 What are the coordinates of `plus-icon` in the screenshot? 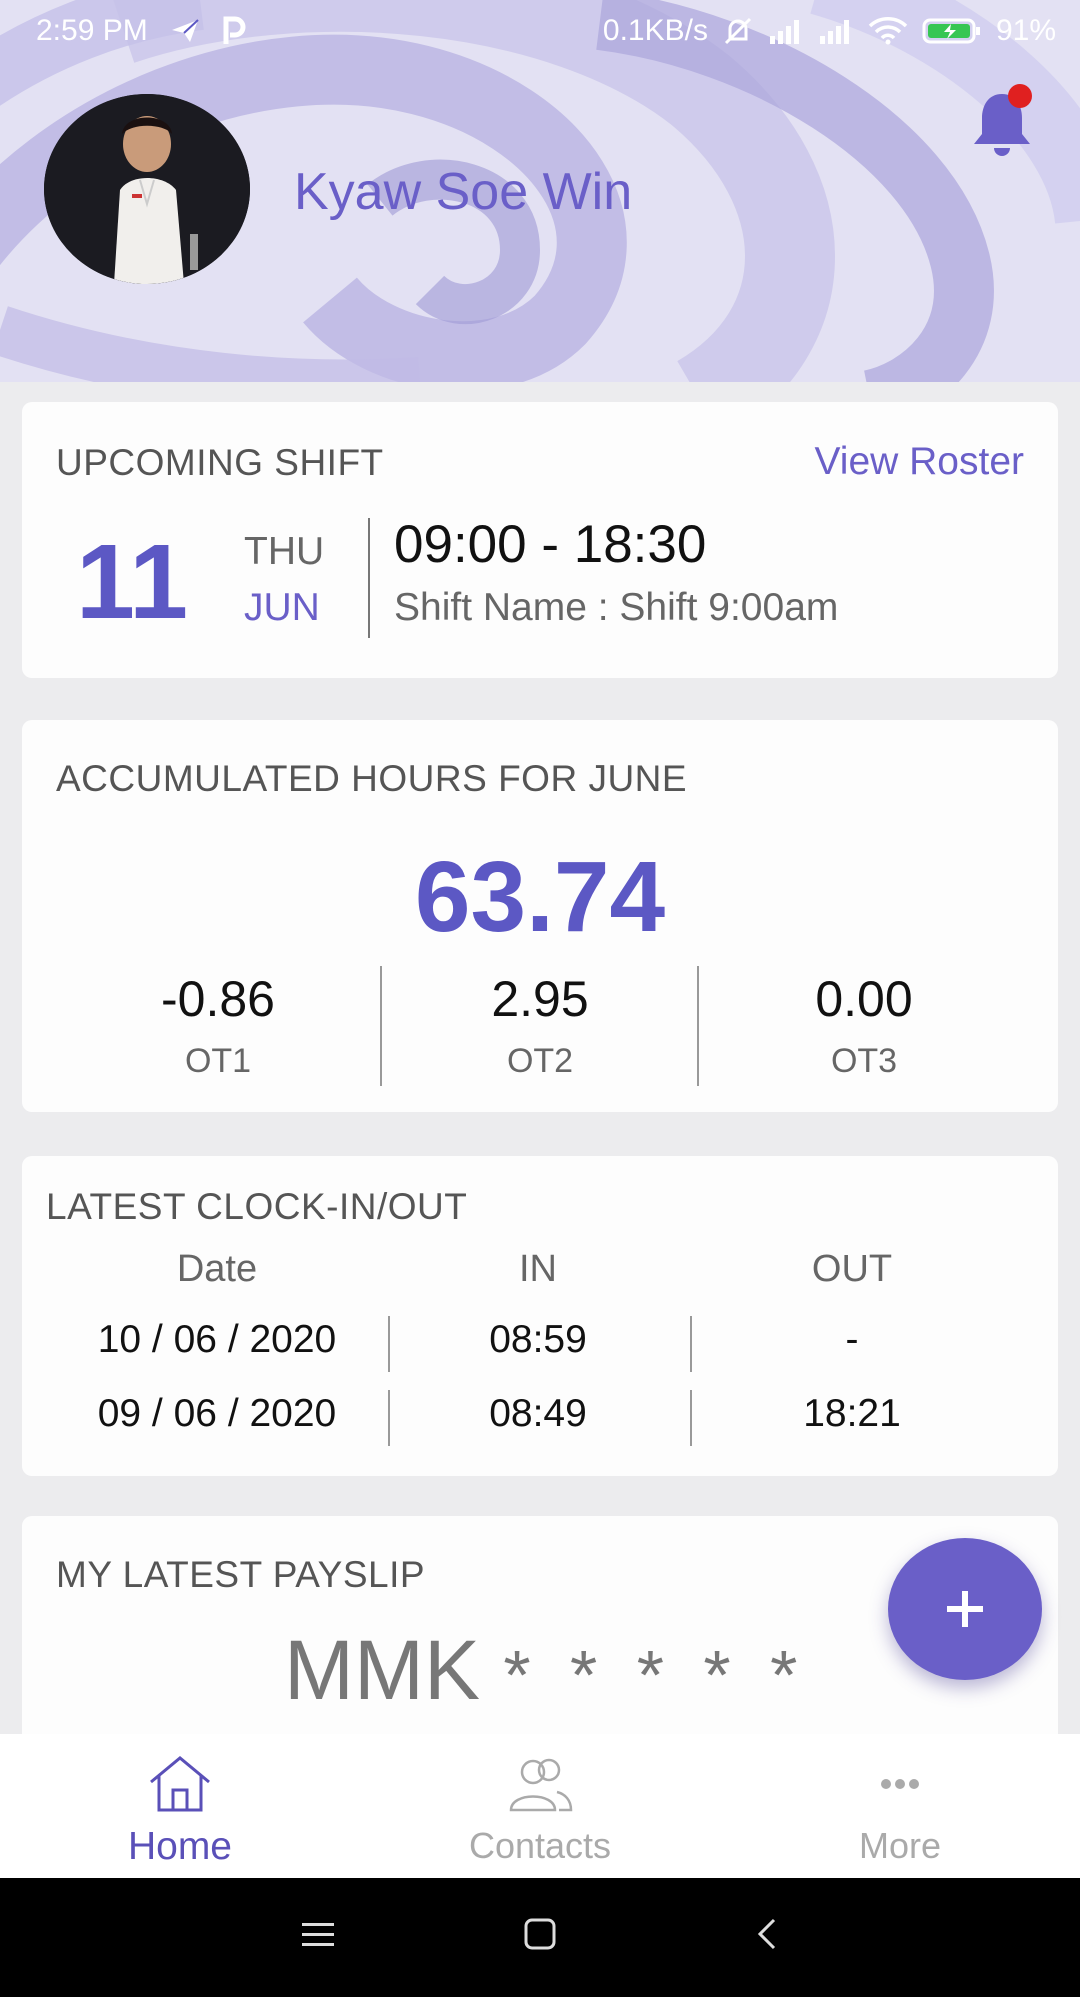 It's located at (965, 1609).